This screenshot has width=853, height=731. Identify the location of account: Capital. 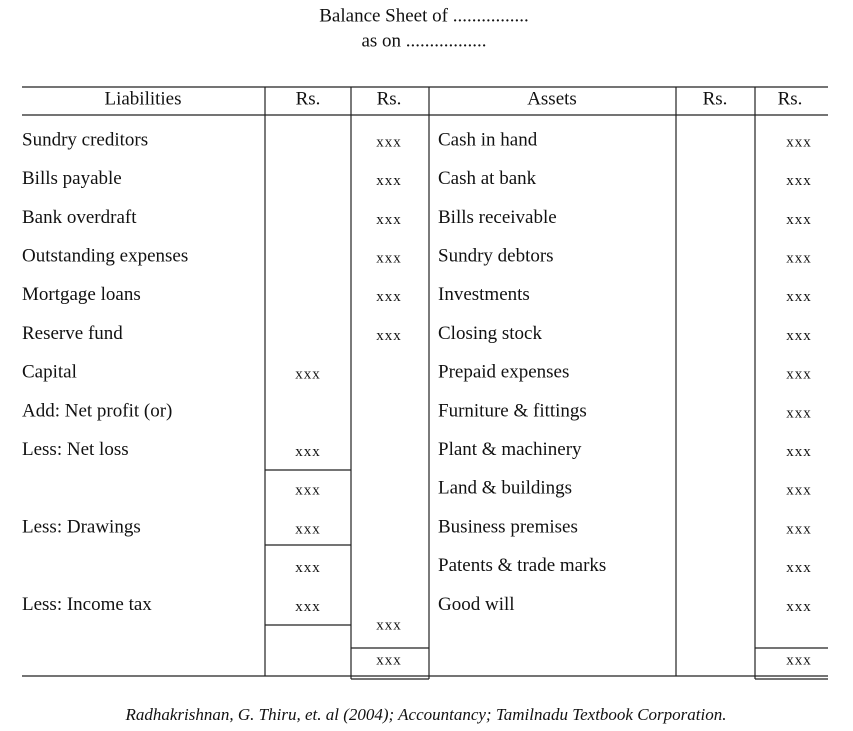
(49, 372).